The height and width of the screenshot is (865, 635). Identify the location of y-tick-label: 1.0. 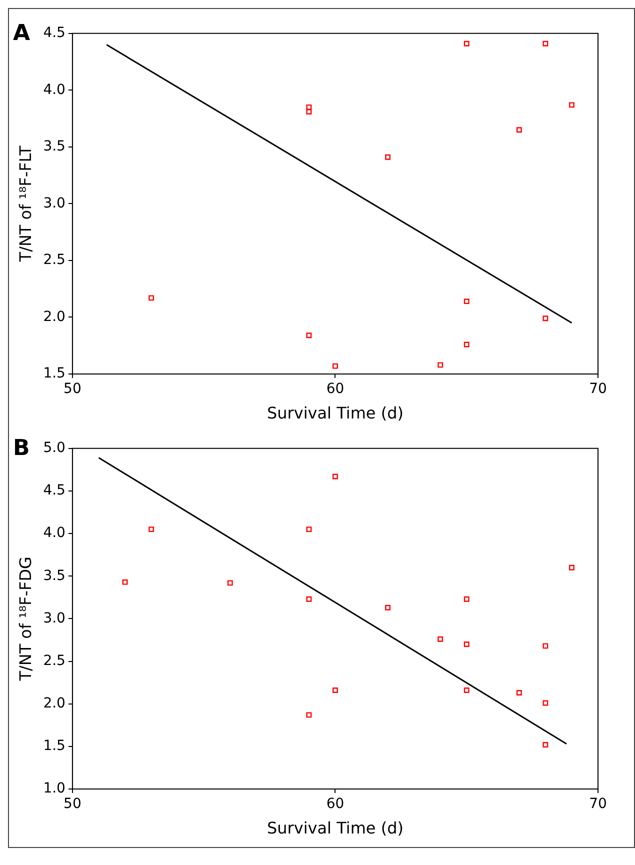
(54, 788).